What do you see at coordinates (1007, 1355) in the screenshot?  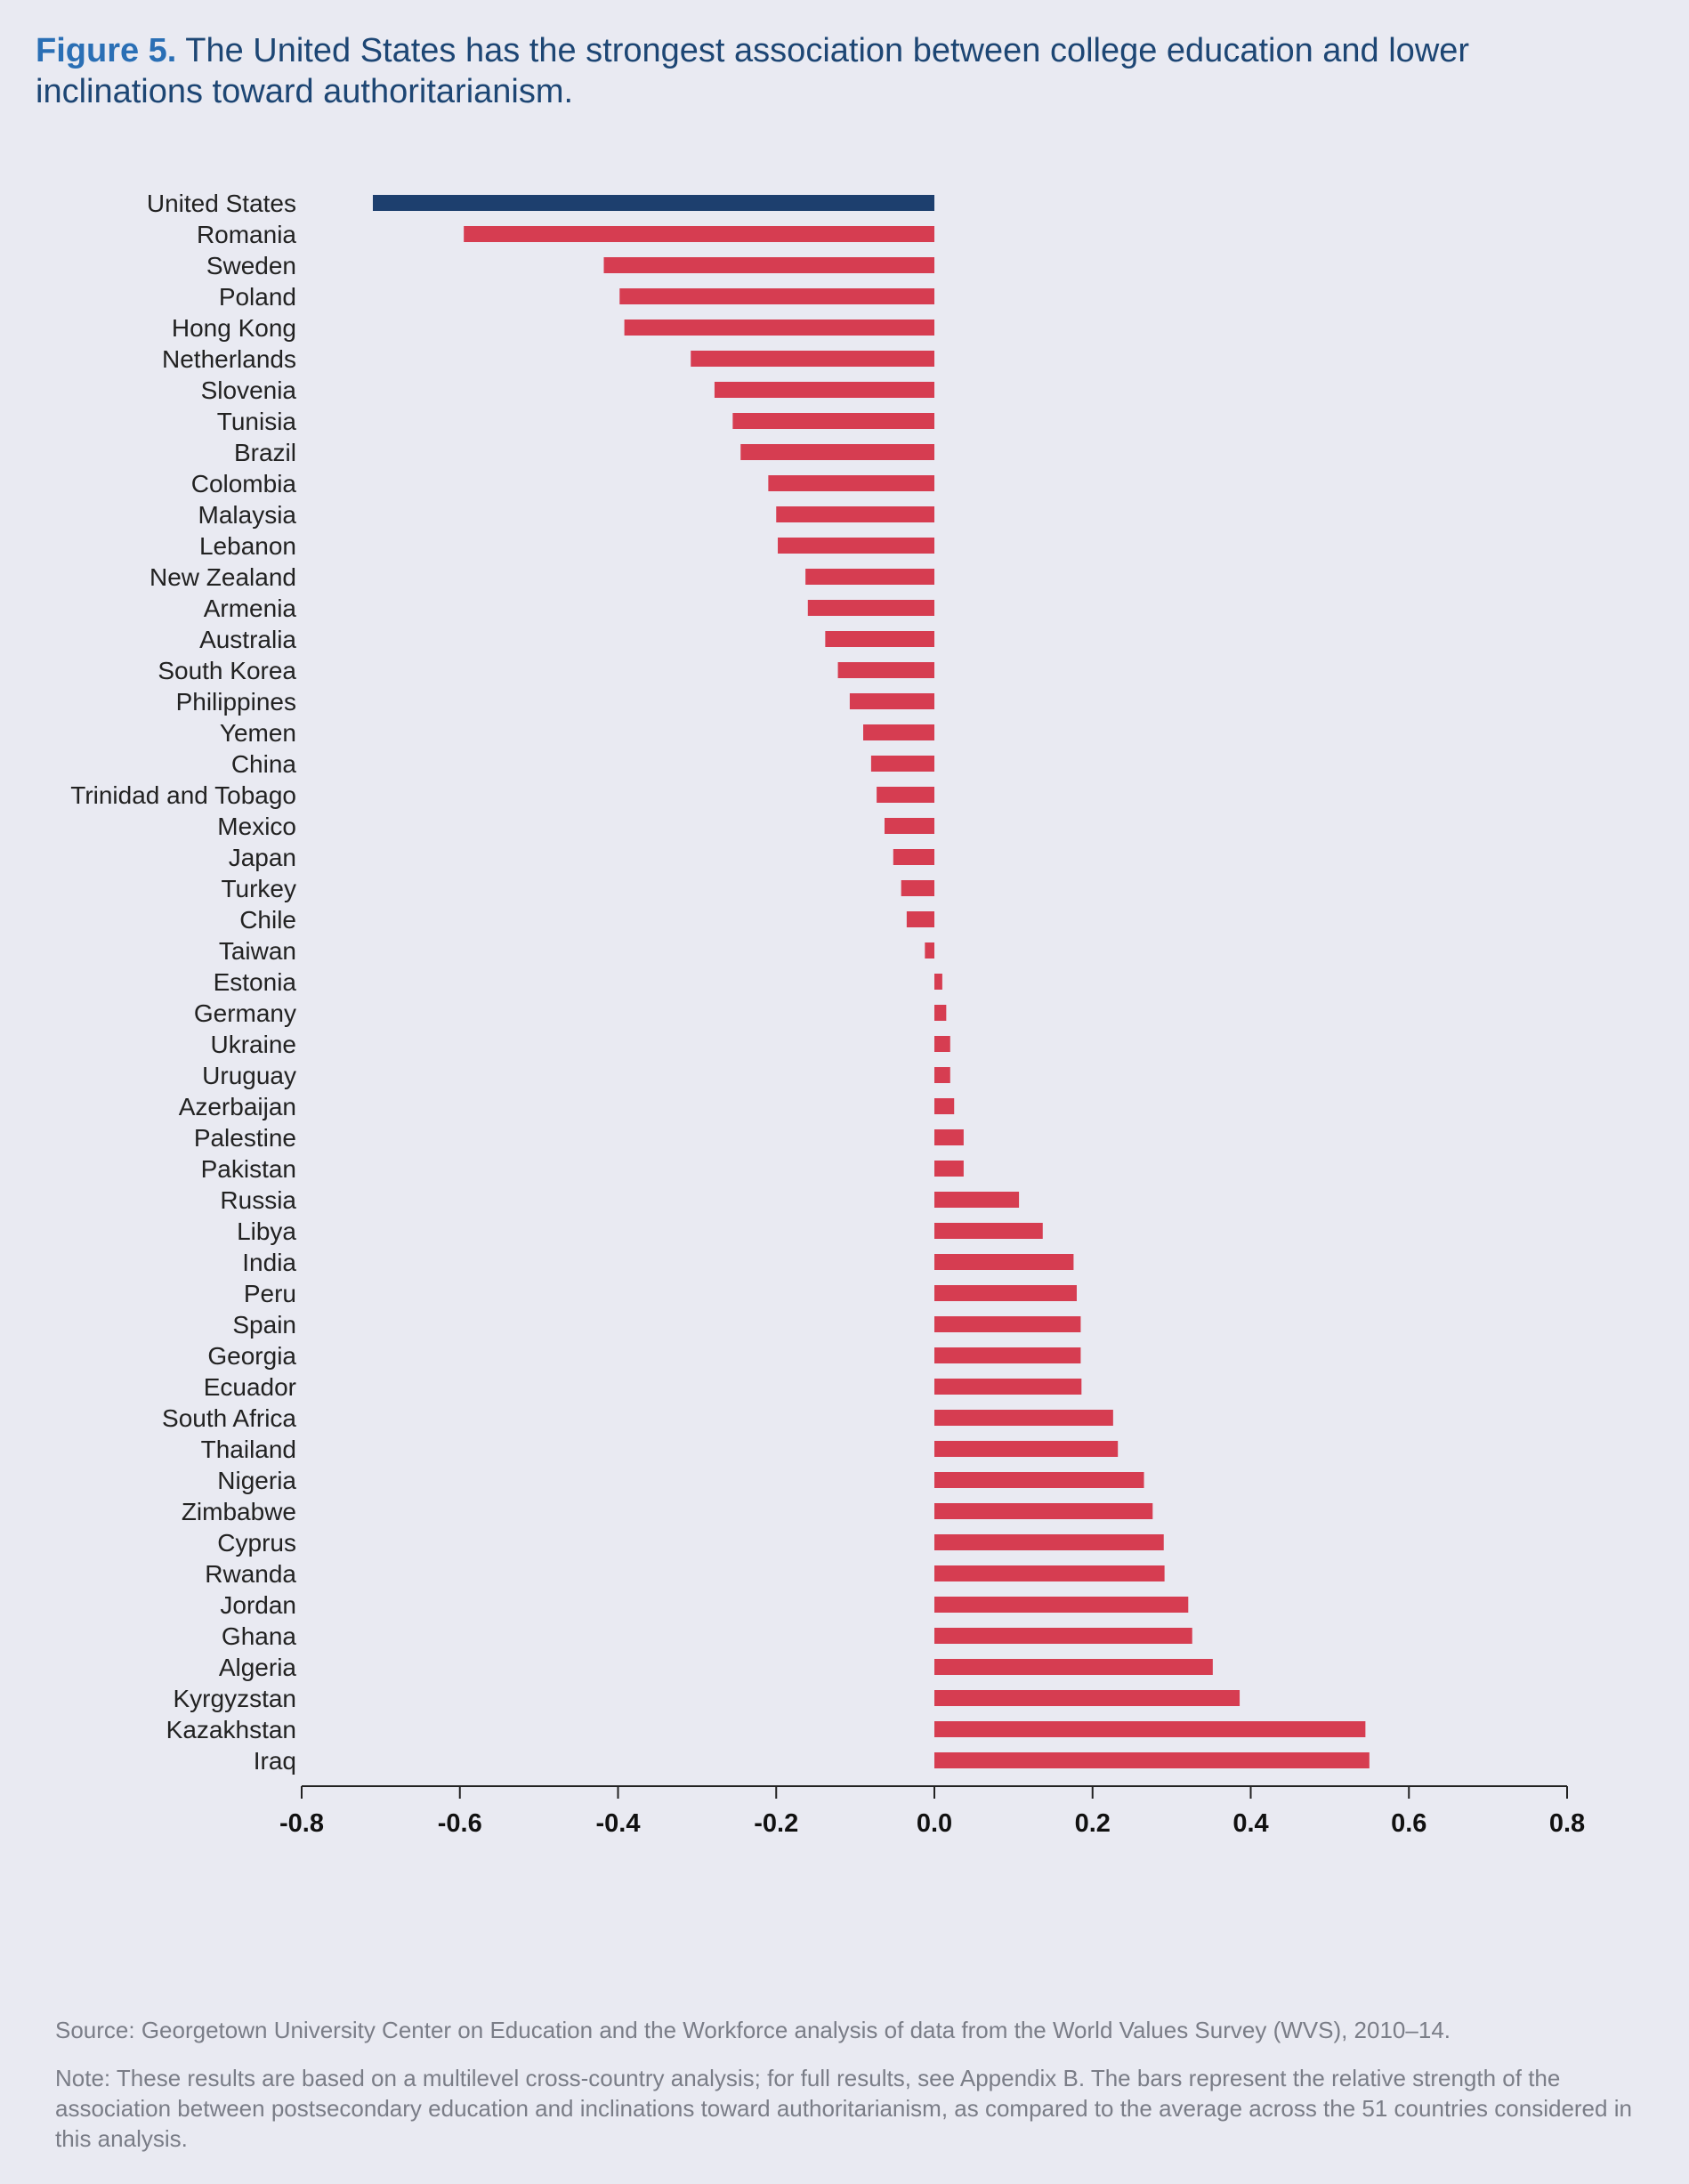 I see `bar-georgia` at bounding box center [1007, 1355].